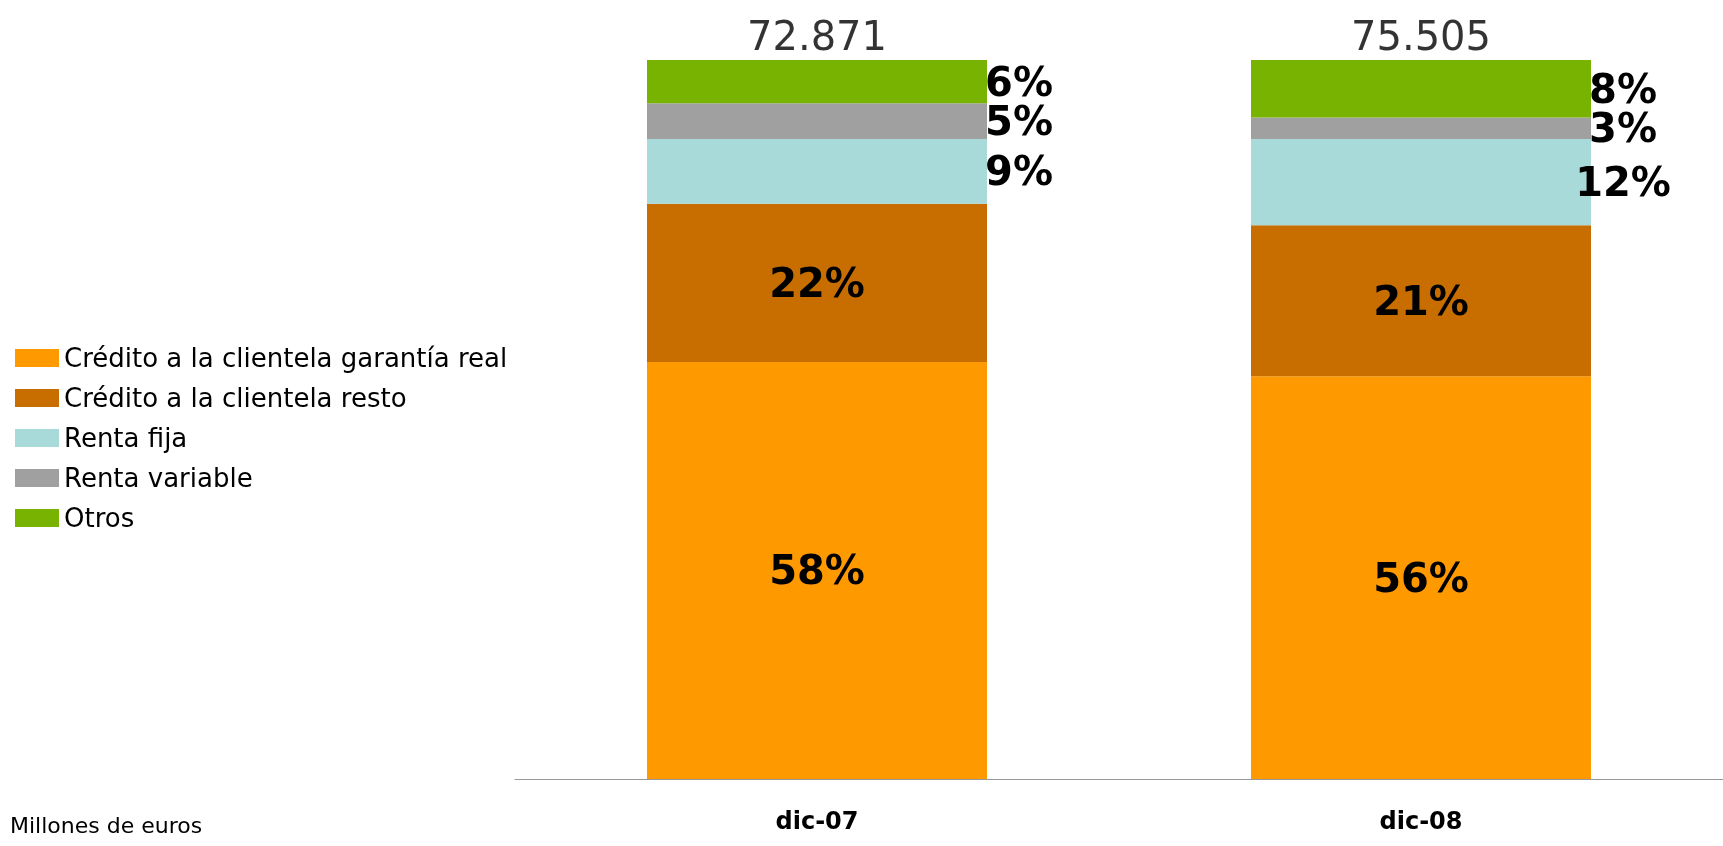  I want to click on data-label: 9%, so click(1019, 171).